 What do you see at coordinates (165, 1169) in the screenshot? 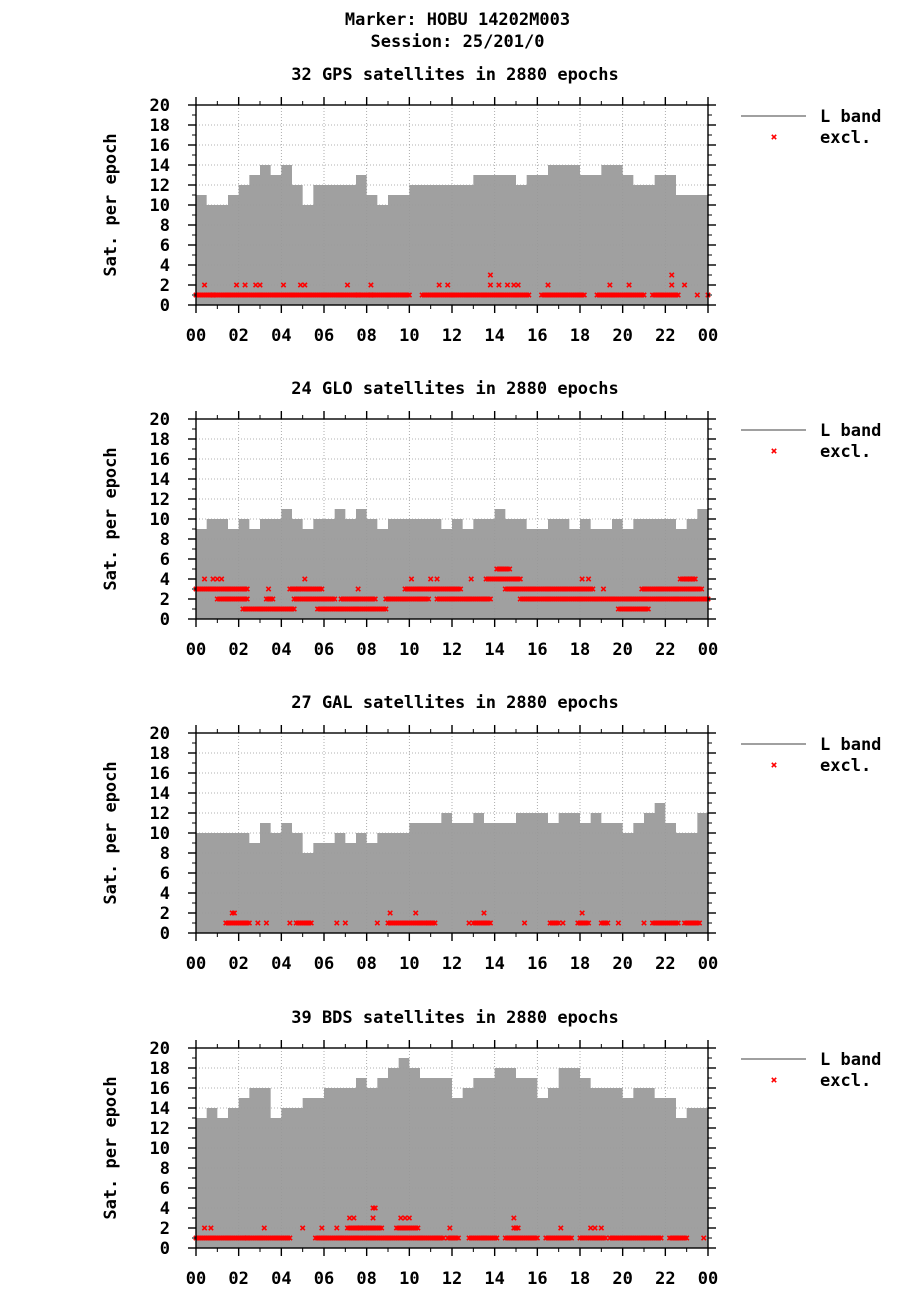
I see `chart4-y-tick-label: 8` at bounding box center [165, 1169].